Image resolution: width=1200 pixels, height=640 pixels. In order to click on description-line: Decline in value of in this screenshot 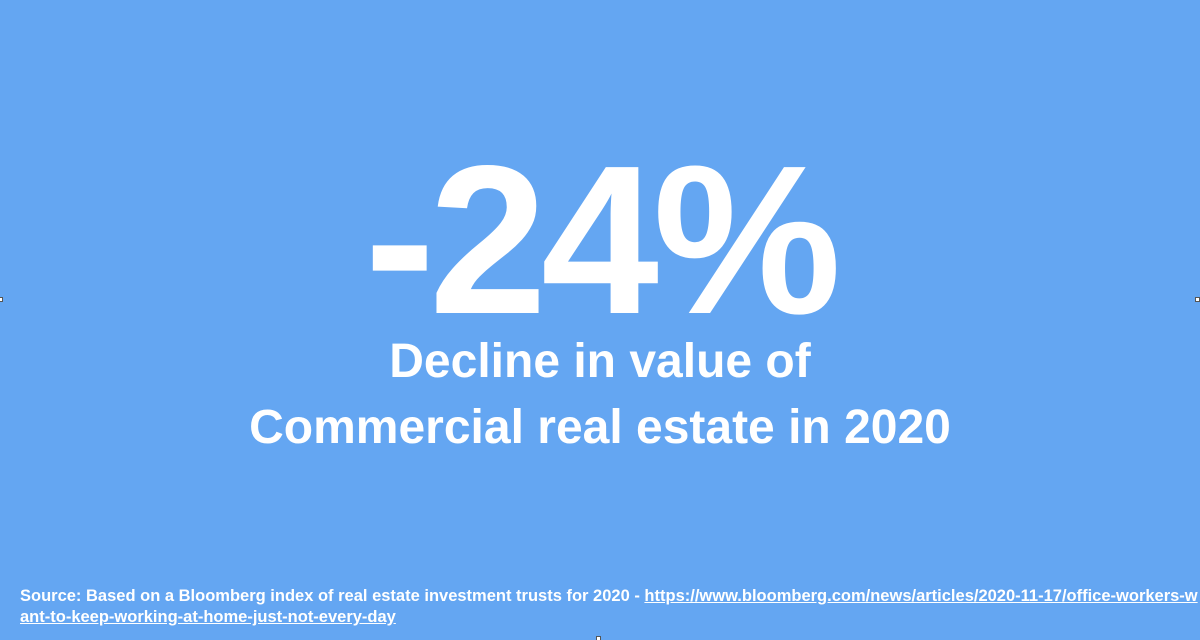, I will do `click(600, 361)`.